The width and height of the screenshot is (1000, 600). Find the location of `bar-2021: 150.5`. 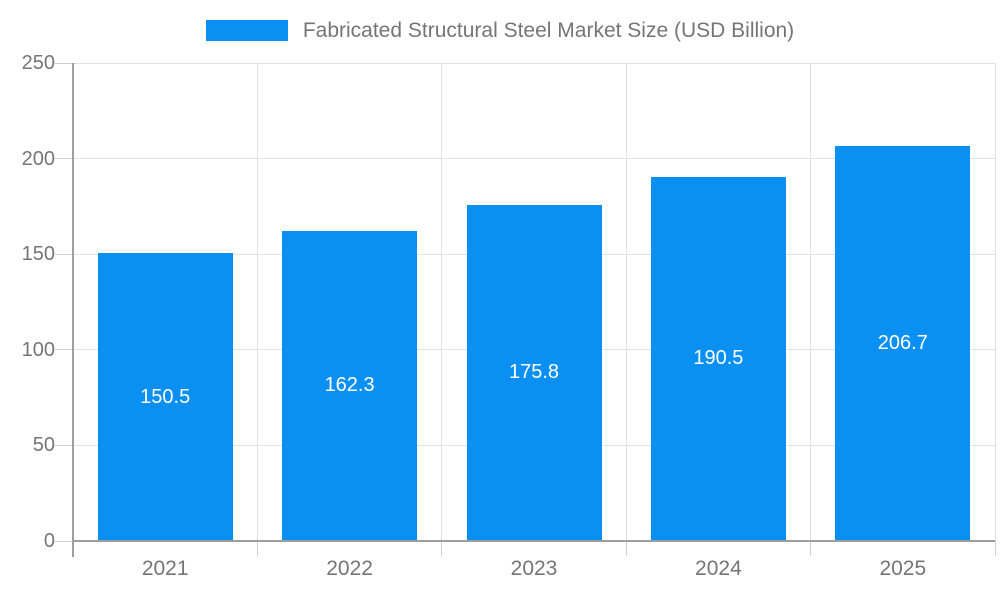

bar-2021: 150.5 is located at coordinates (165, 397).